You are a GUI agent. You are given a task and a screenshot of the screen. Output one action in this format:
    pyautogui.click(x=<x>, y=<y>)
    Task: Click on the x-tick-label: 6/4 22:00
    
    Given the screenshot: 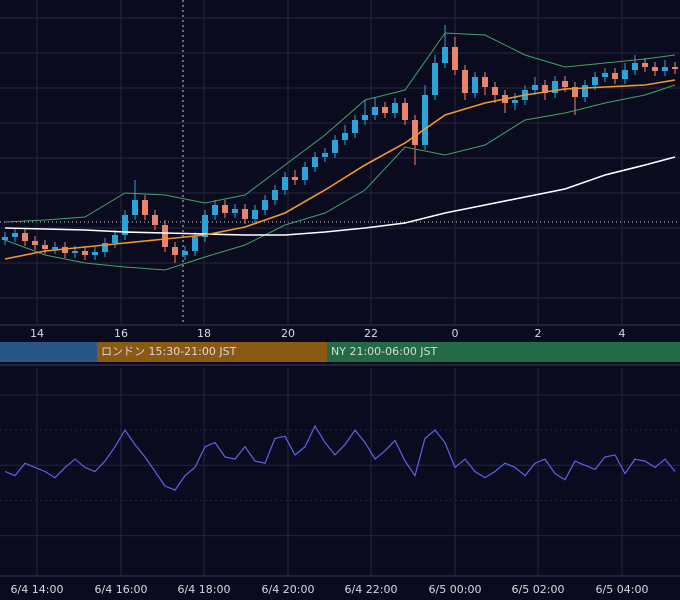 What is the action you would take?
    pyautogui.click(x=371, y=589)
    